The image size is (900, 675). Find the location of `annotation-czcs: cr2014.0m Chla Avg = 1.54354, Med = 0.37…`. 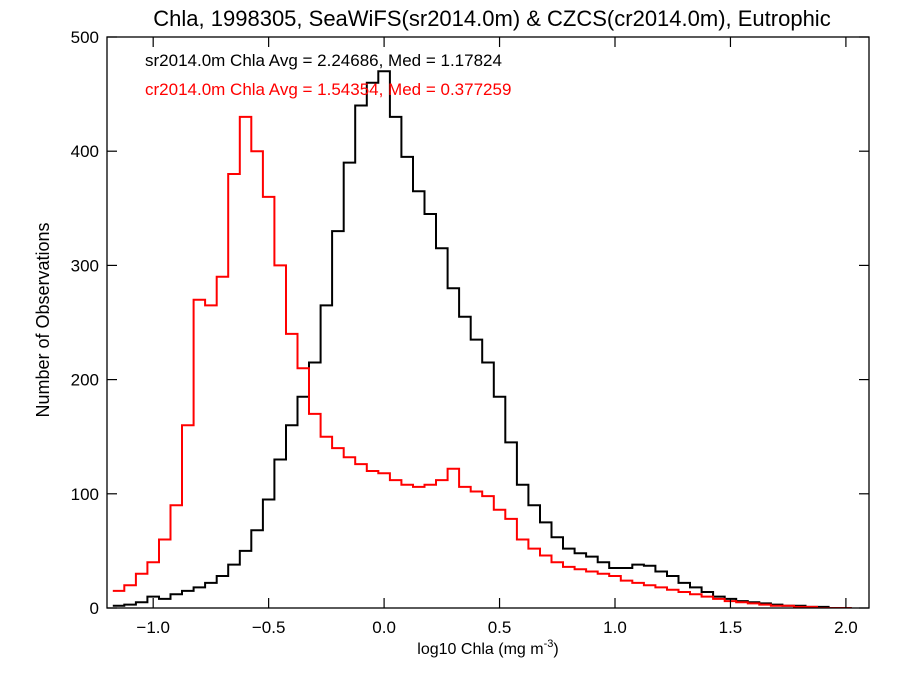

annotation-czcs: cr2014.0m Chla Avg = 1.54354, Med = 0.37… is located at coordinates (328, 89).